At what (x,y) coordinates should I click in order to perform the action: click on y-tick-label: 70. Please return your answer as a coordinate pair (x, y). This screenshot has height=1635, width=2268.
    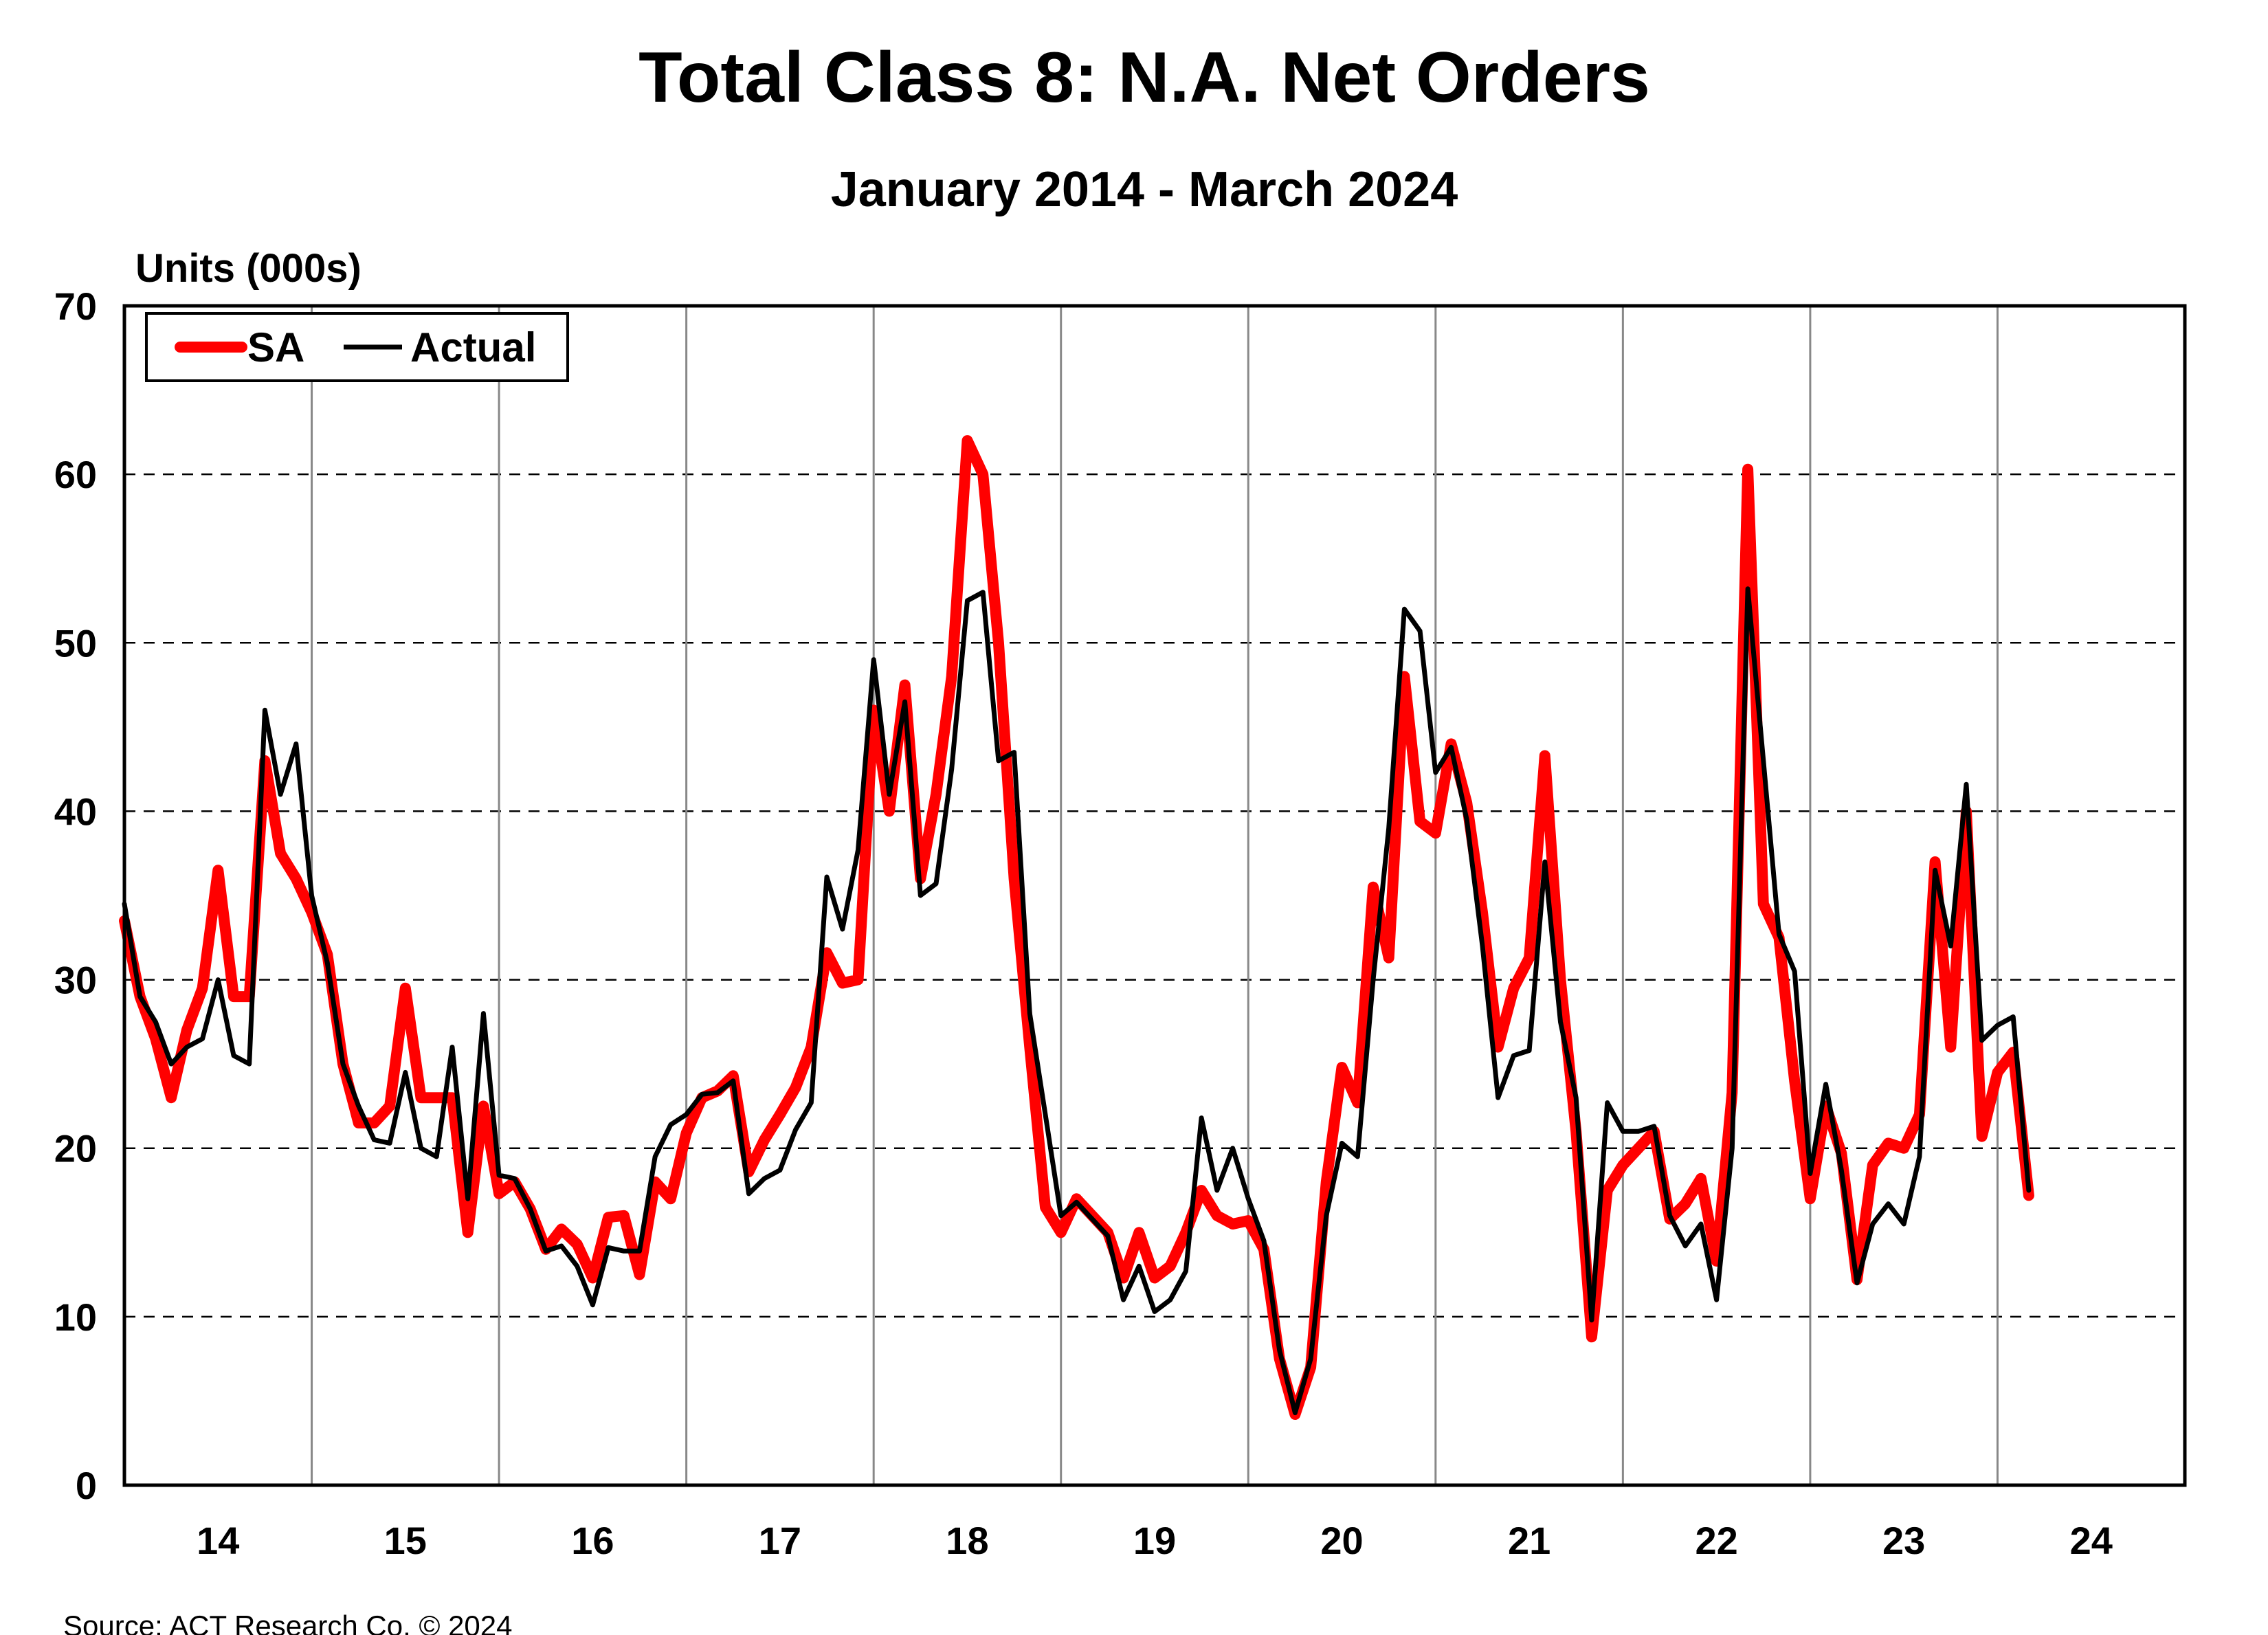
    Looking at the image, I should click on (75, 306).